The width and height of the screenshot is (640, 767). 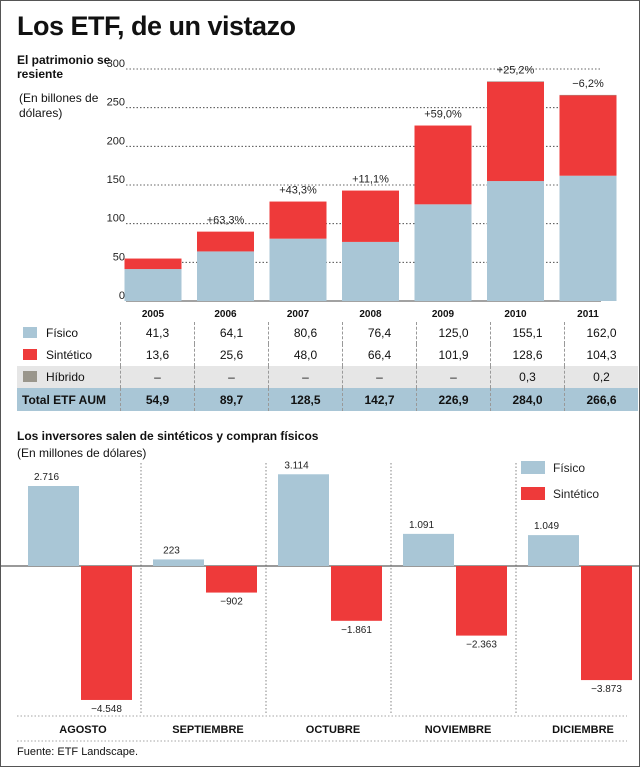 I want to click on table-cell: 142,7, so click(x=379, y=399).